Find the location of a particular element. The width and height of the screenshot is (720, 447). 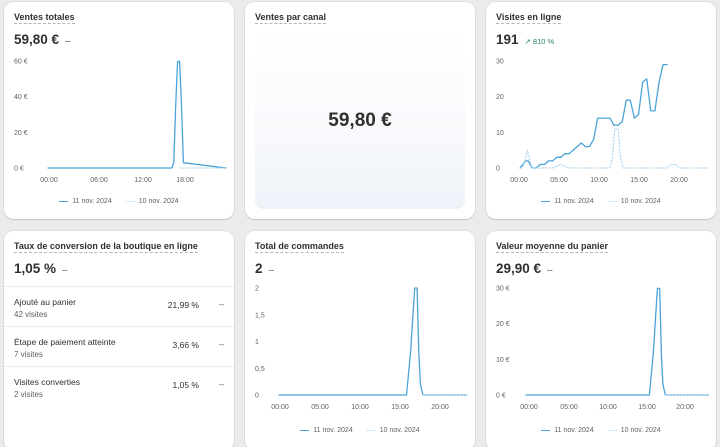

metric-value: 59,80 € is located at coordinates (37, 39).